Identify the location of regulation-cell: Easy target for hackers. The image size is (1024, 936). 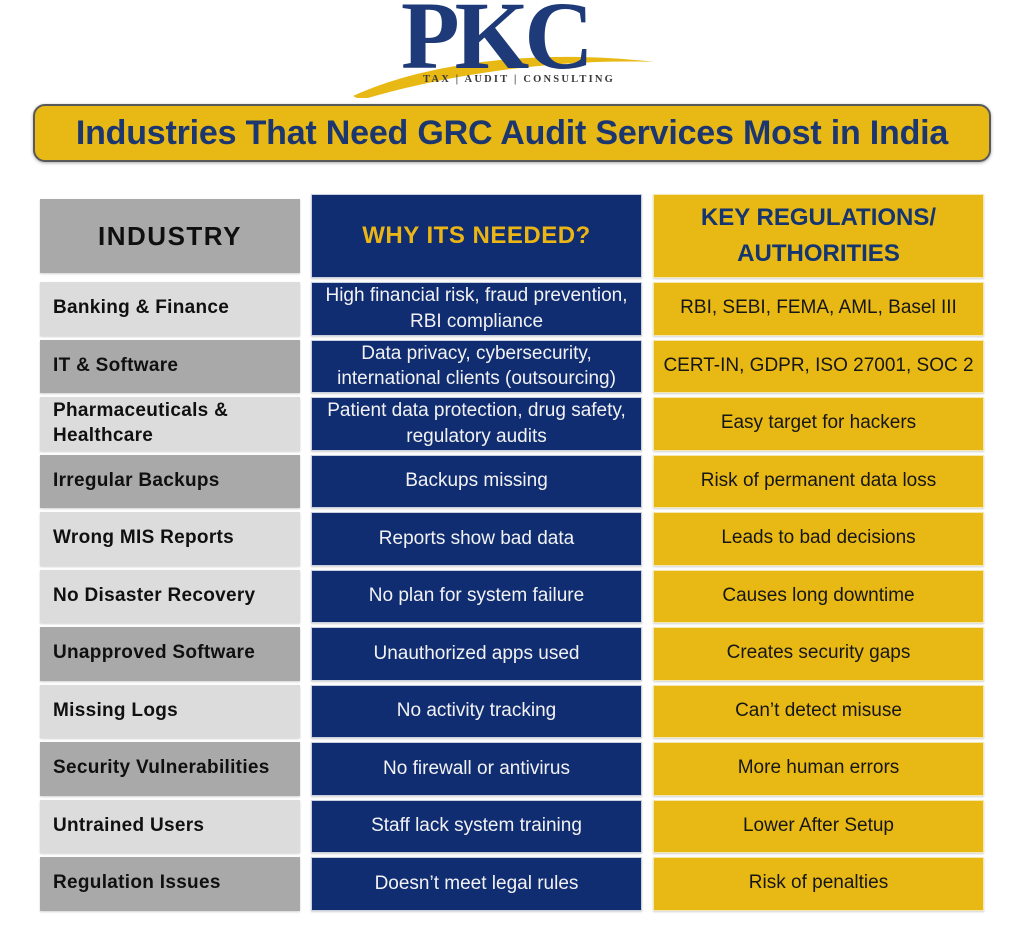
(818, 424).